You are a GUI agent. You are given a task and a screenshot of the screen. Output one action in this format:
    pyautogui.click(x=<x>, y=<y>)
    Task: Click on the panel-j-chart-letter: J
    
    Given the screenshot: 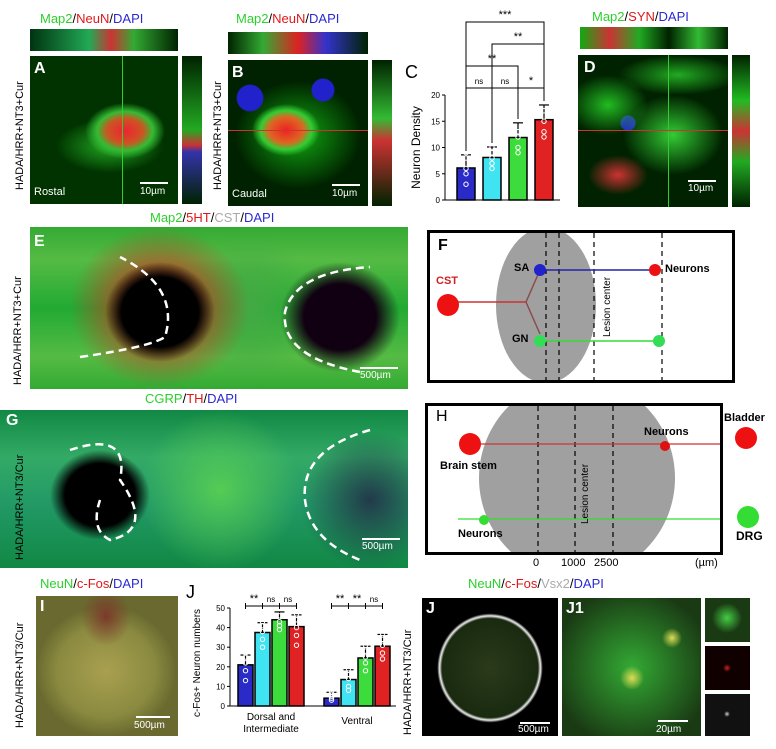 What is the action you would take?
    pyautogui.click(x=190, y=592)
    